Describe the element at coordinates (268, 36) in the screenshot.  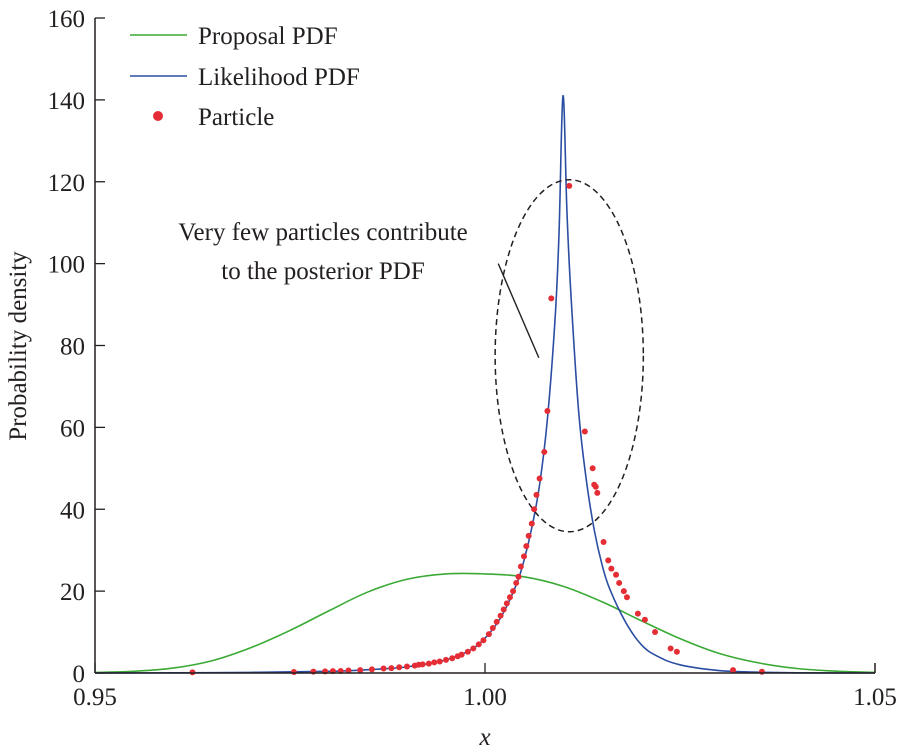
I see `legend-proposal-pdf-label: Proposal PDF` at that location.